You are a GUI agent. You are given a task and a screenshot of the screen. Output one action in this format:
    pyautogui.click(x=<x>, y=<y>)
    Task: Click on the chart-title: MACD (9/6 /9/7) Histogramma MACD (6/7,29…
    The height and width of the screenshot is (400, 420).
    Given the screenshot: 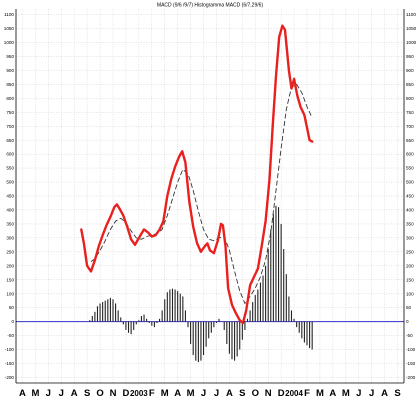 What is the action you would take?
    pyautogui.click(x=210, y=6)
    